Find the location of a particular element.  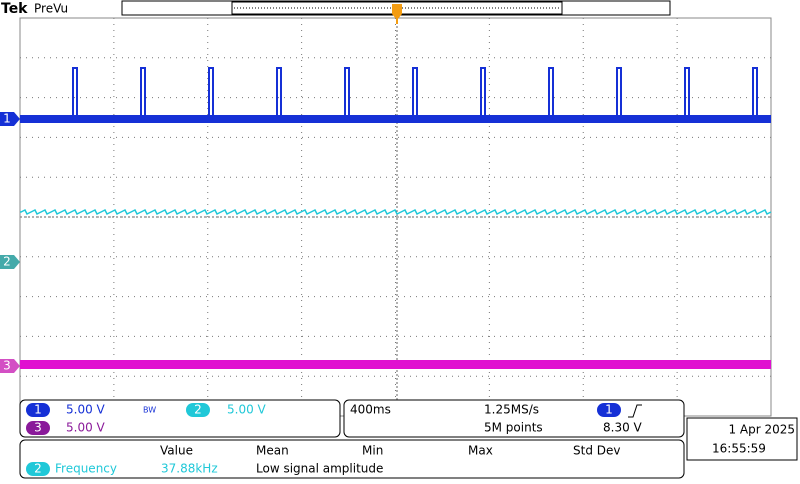

ch1-badge-label: 1 is located at coordinates (38, 410).